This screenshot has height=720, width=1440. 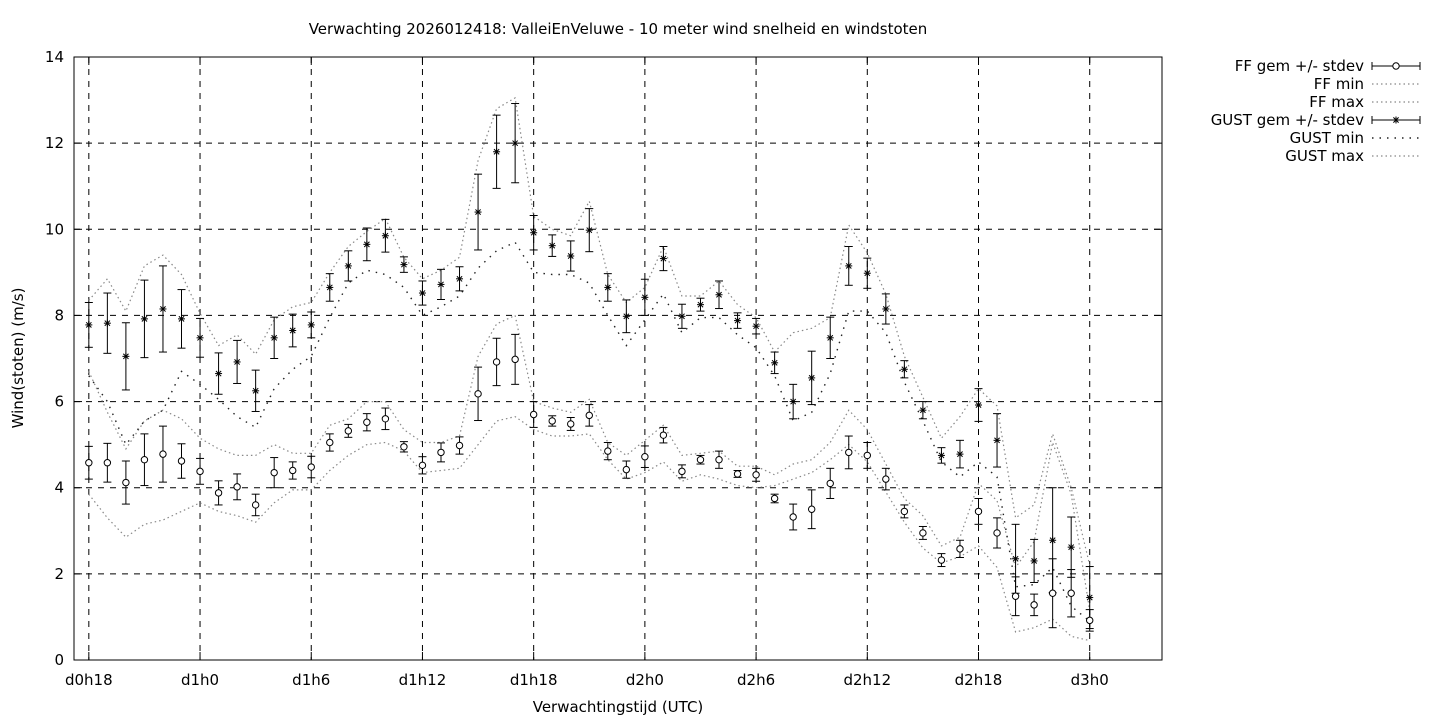 What do you see at coordinates (59, 574) in the screenshot?
I see `y-tick-label: 2` at bounding box center [59, 574].